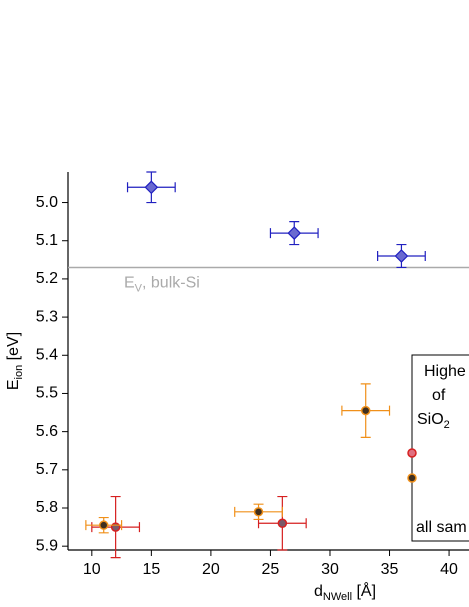 This screenshot has height=607, width=469. What do you see at coordinates (211, 569) in the screenshot?
I see `x-tick-label: 20` at bounding box center [211, 569].